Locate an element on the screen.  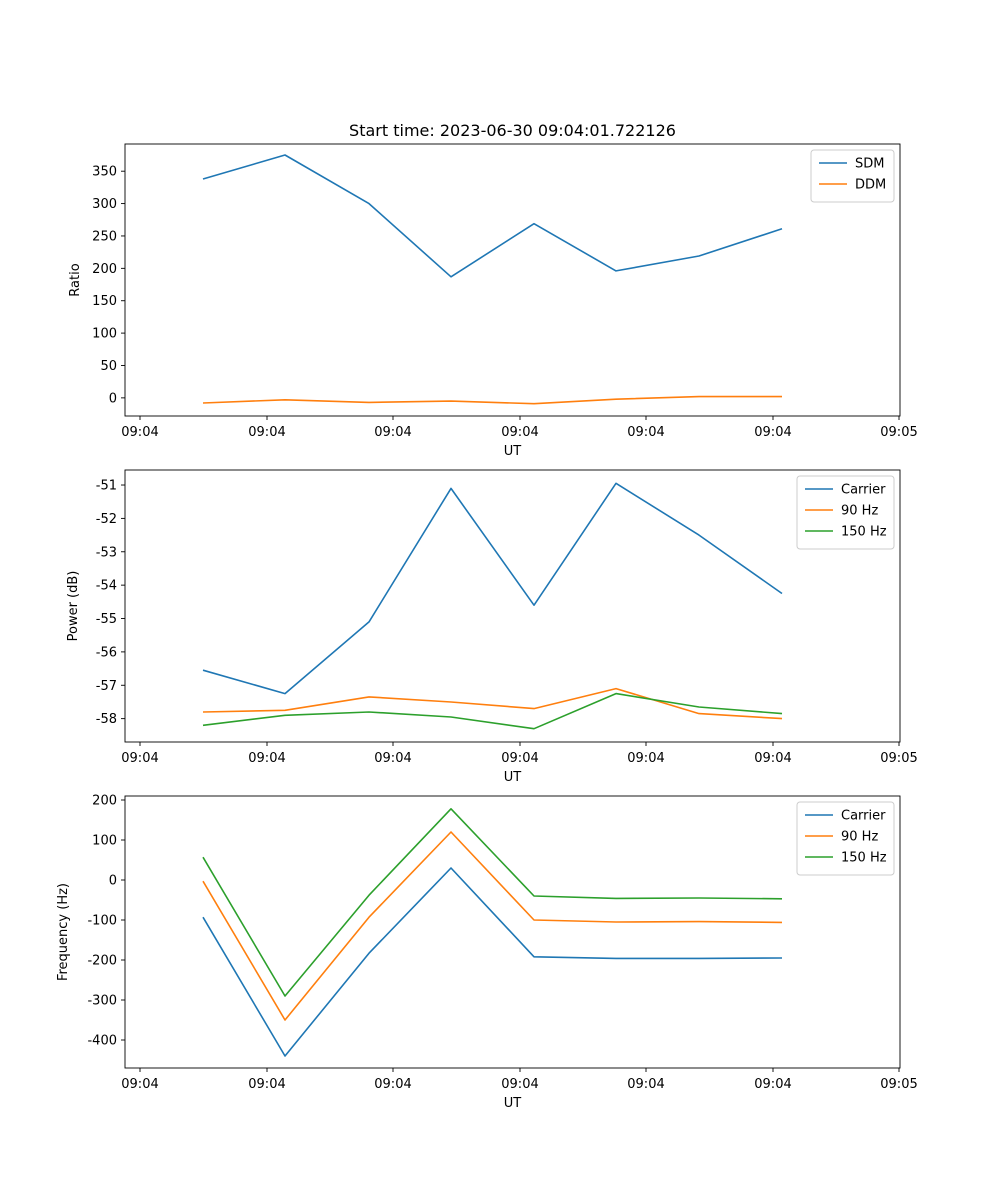
series-line-sdm is located at coordinates (492, 216).